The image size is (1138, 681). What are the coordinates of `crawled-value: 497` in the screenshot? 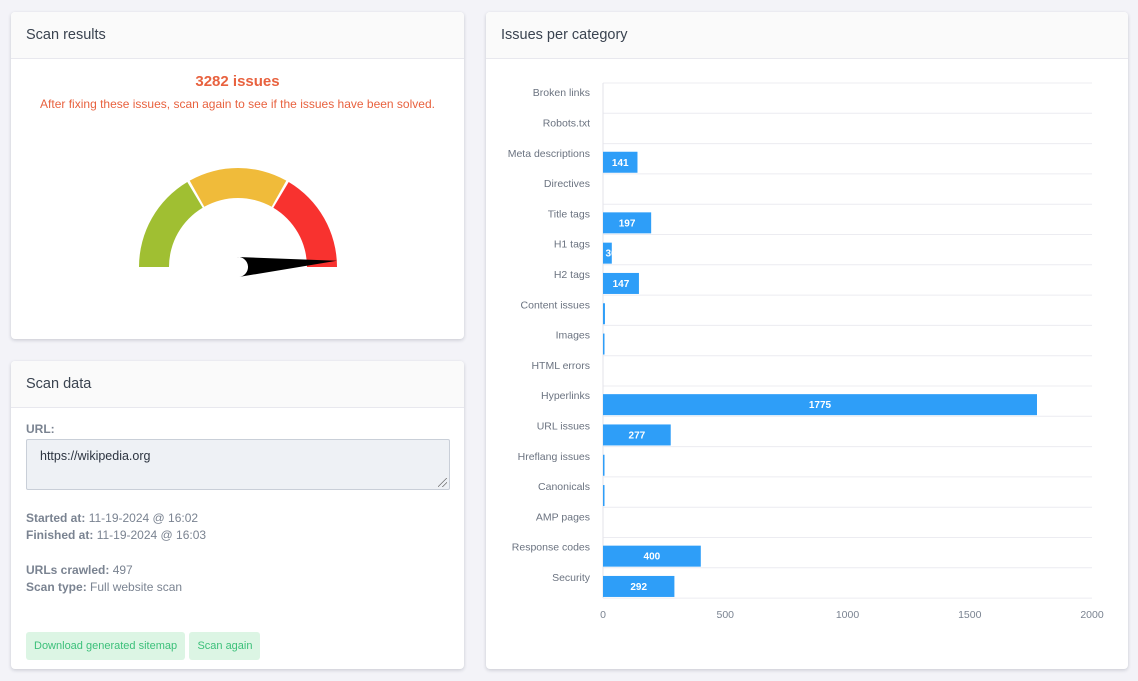 It's located at (122, 570).